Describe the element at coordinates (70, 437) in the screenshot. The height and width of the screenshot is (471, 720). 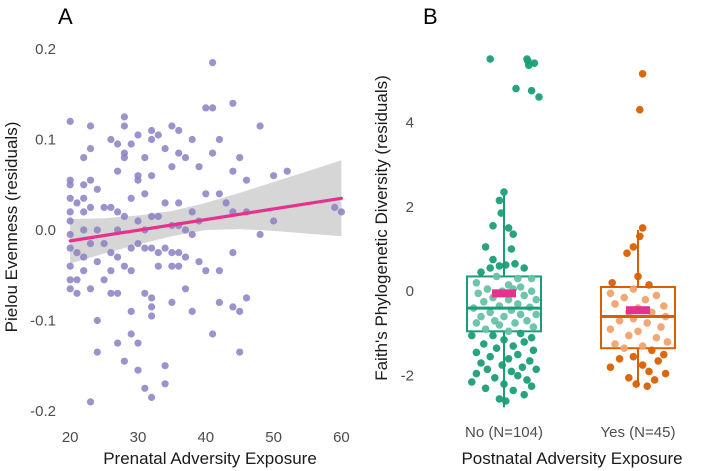
I see `a-x-tick-label: 20` at that location.